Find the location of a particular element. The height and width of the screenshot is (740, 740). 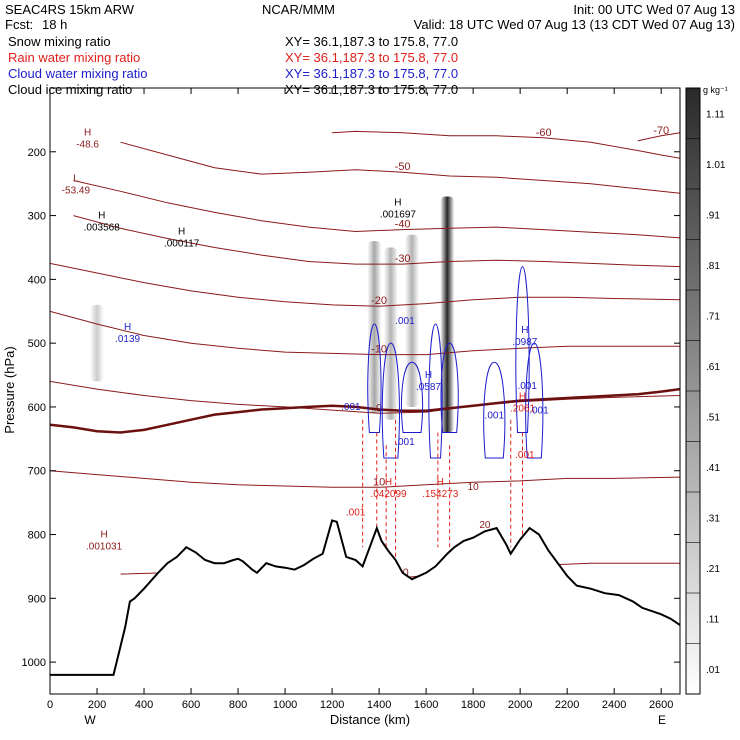

temperature-contour-label: -60 is located at coordinates (544, 133).